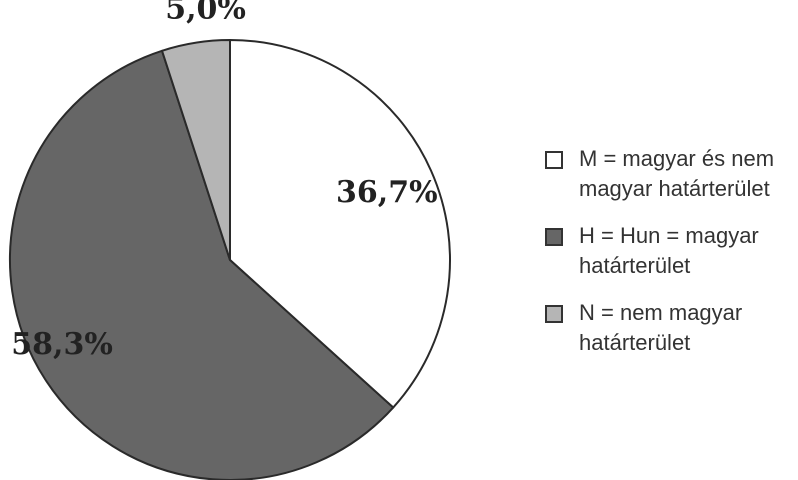 Image resolution: width=798 pixels, height=480 pixels. What do you see at coordinates (661, 327) in the screenshot?
I see `legend-label-n: N = nem magyar határterület` at bounding box center [661, 327].